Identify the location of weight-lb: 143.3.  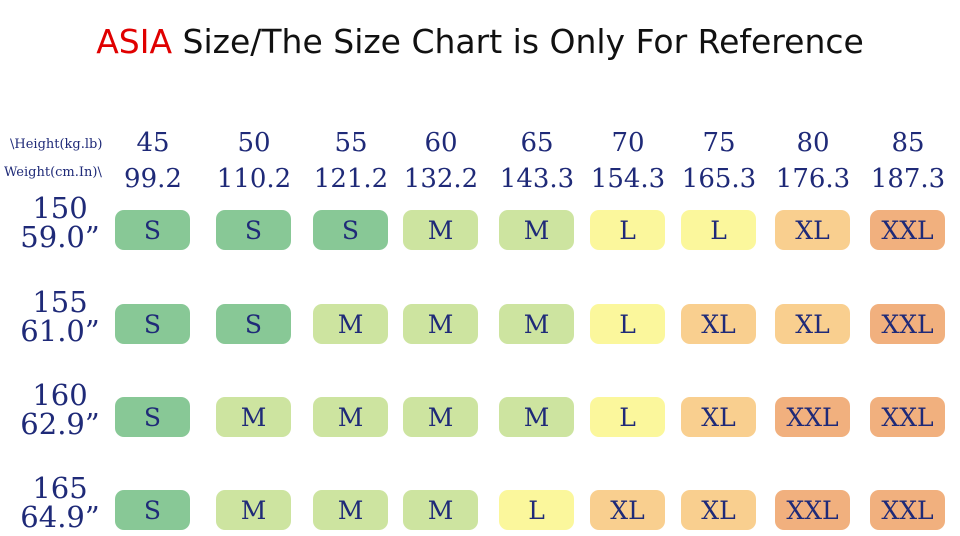
(537, 179).